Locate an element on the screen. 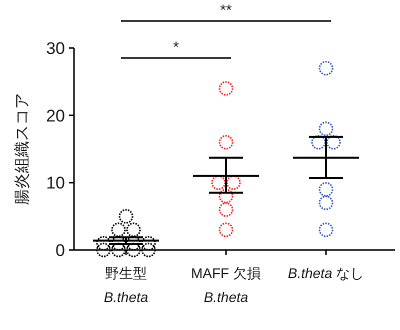 Image resolution: width=400 pixels, height=330 pixels. y-tick-label: 10 is located at coordinates (55, 183).